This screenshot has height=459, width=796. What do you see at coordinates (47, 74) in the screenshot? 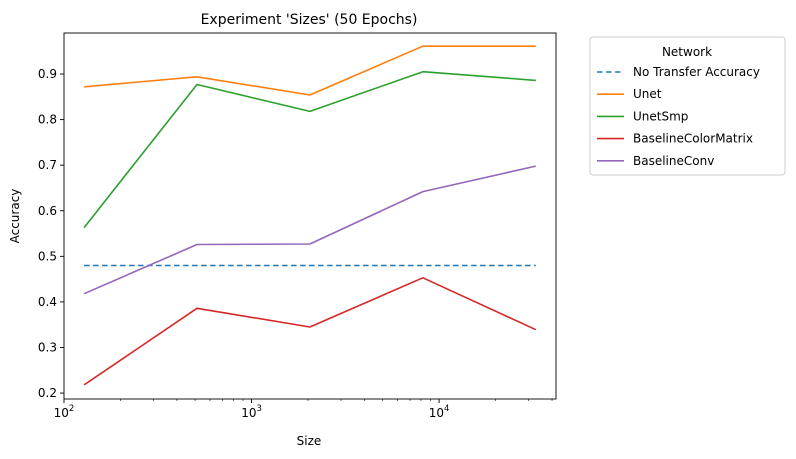
I see `y-tick-label-7: 0.9` at bounding box center [47, 74].